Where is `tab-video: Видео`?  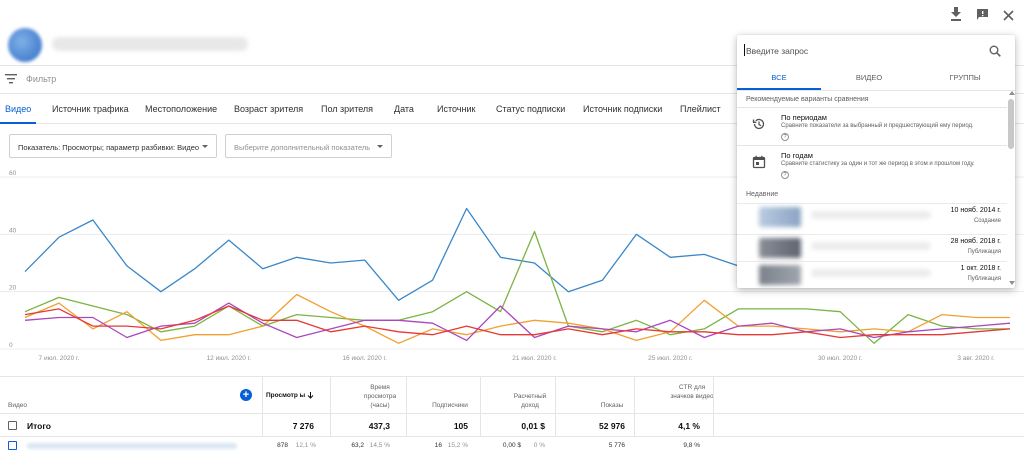
tab-video: Видео is located at coordinates (18, 109).